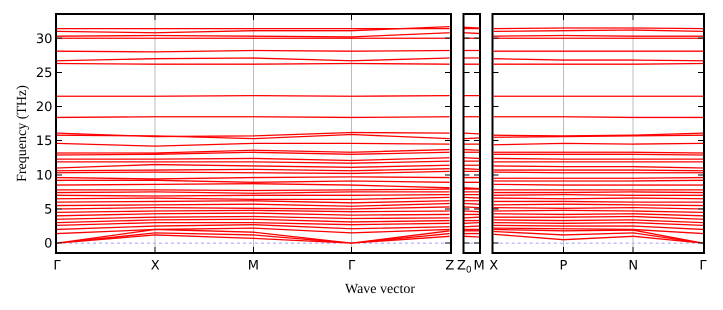  What do you see at coordinates (564, 266) in the screenshot?
I see `x-tick-label: P` at bounding box center [564, 266].